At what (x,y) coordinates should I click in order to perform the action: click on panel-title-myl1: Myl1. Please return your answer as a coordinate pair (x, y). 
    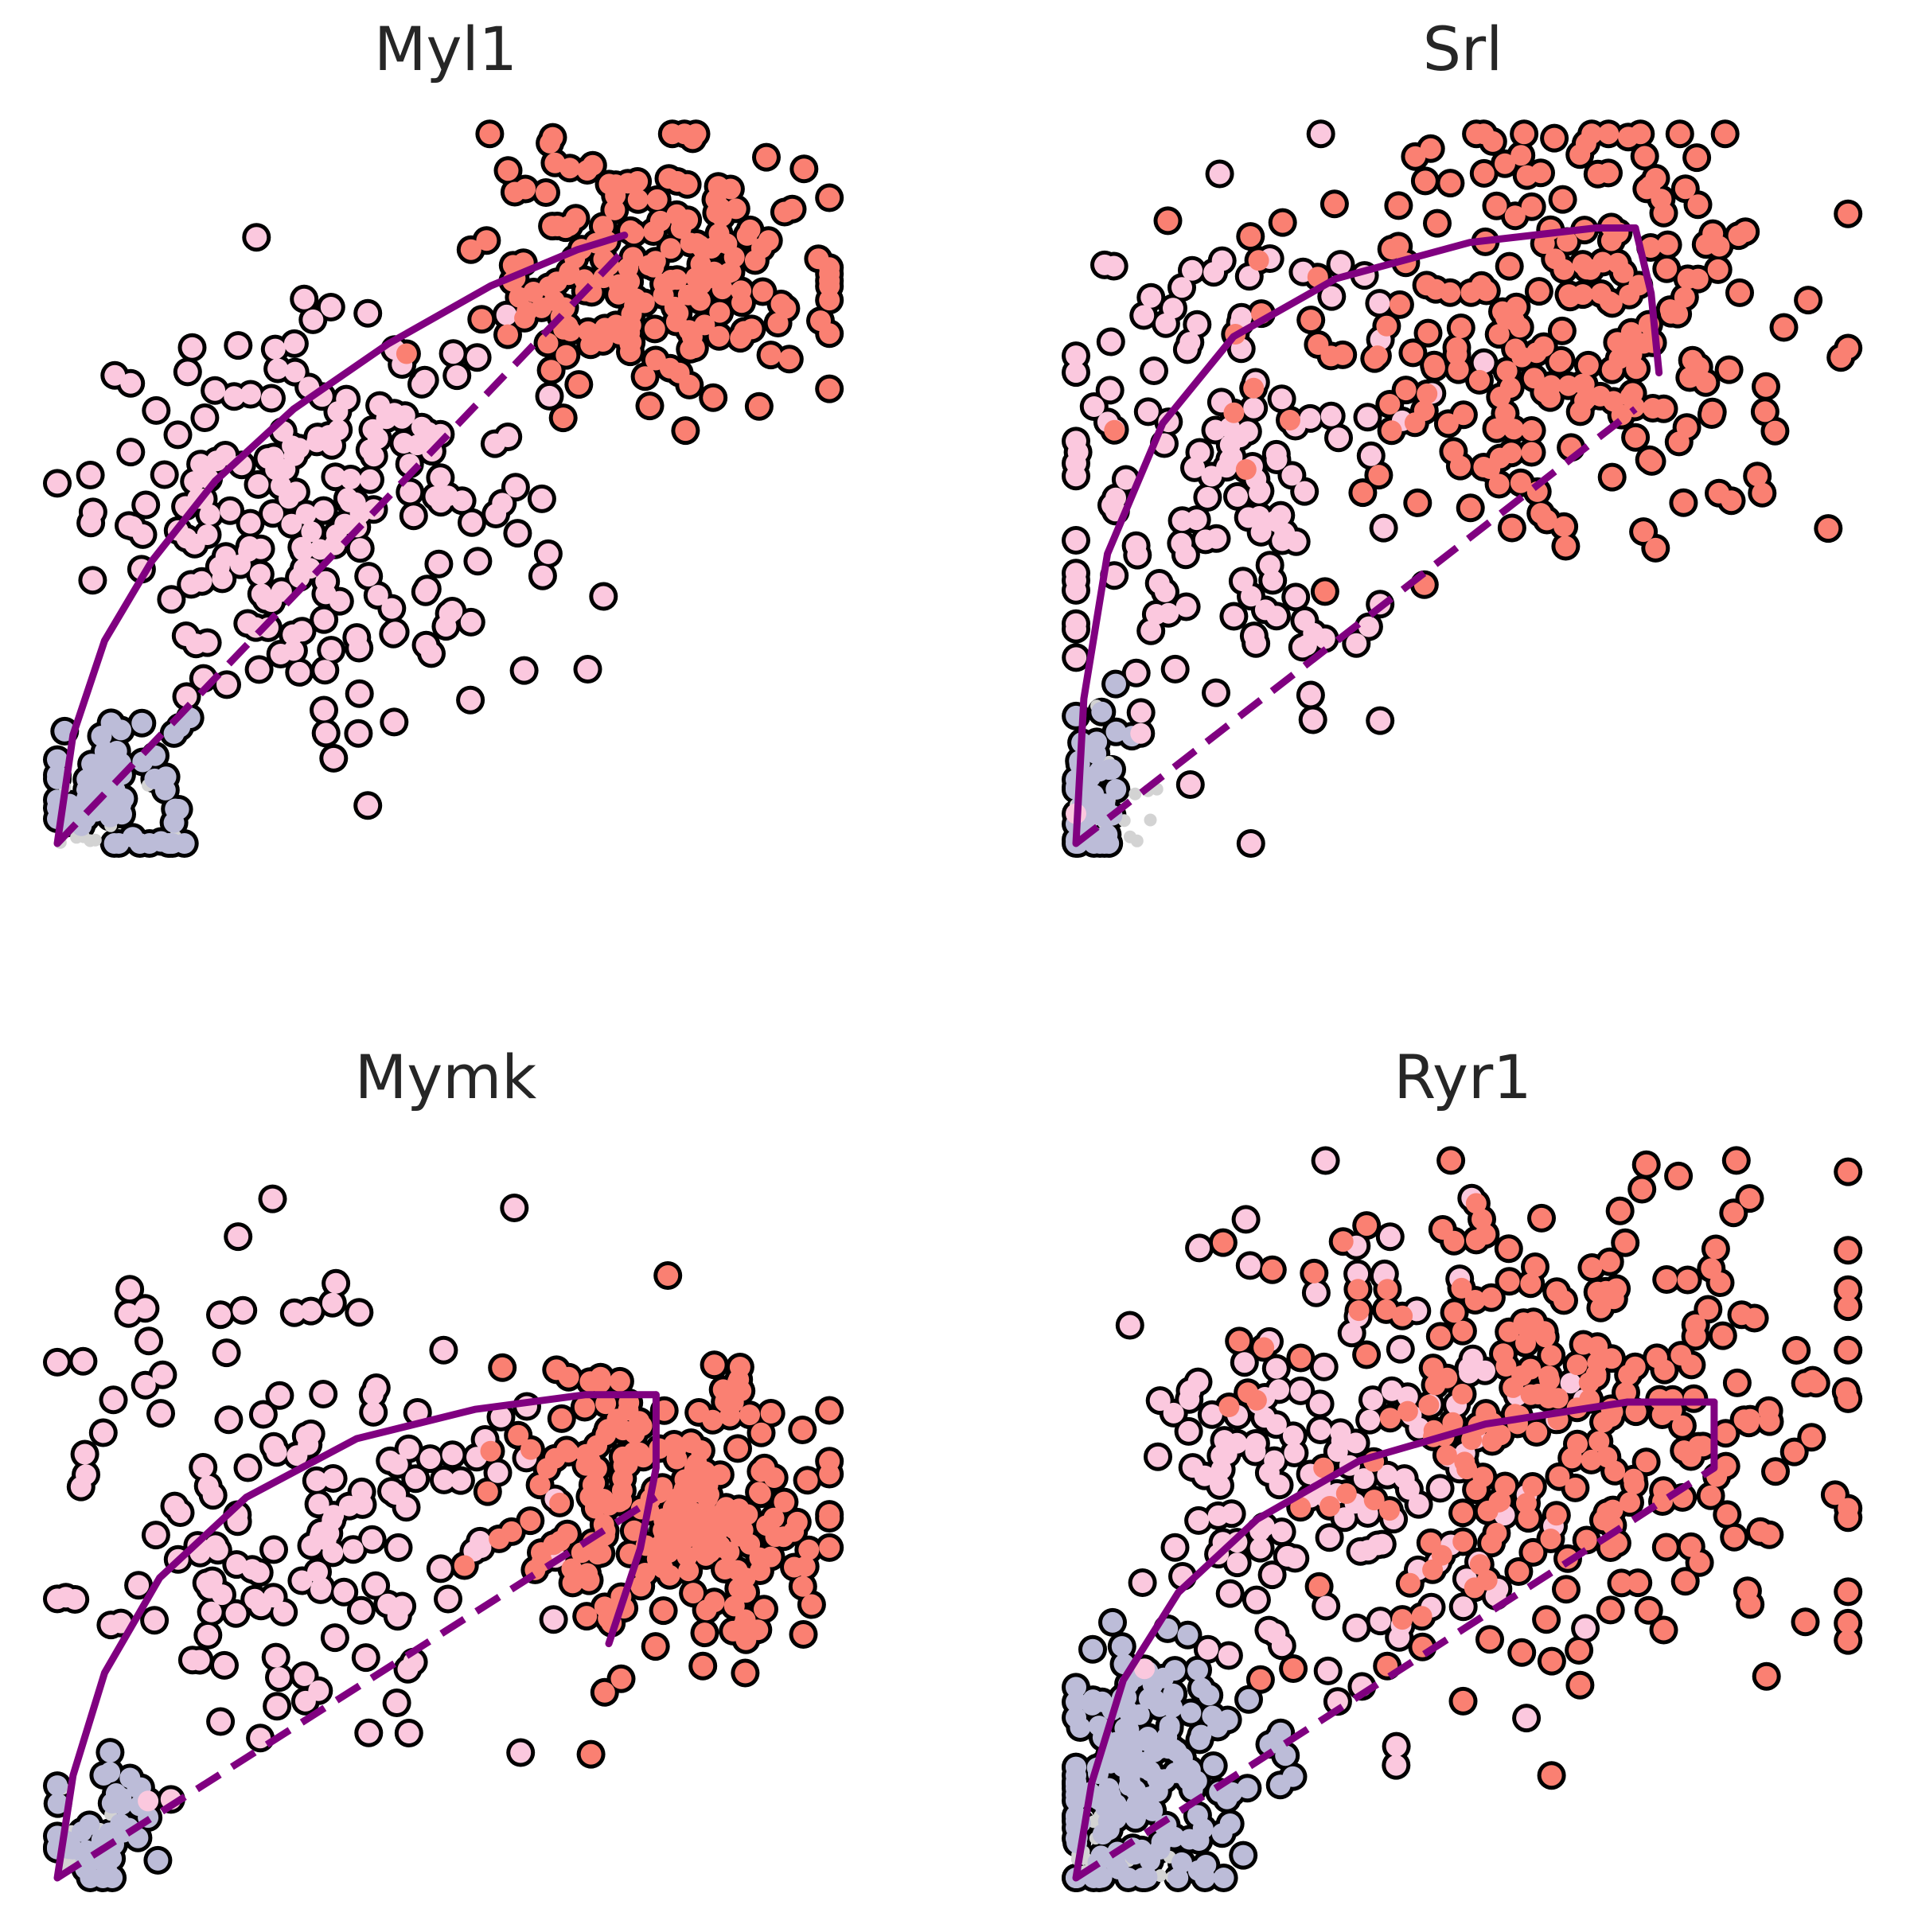
    Looking at the image, I should click on (445, 49).